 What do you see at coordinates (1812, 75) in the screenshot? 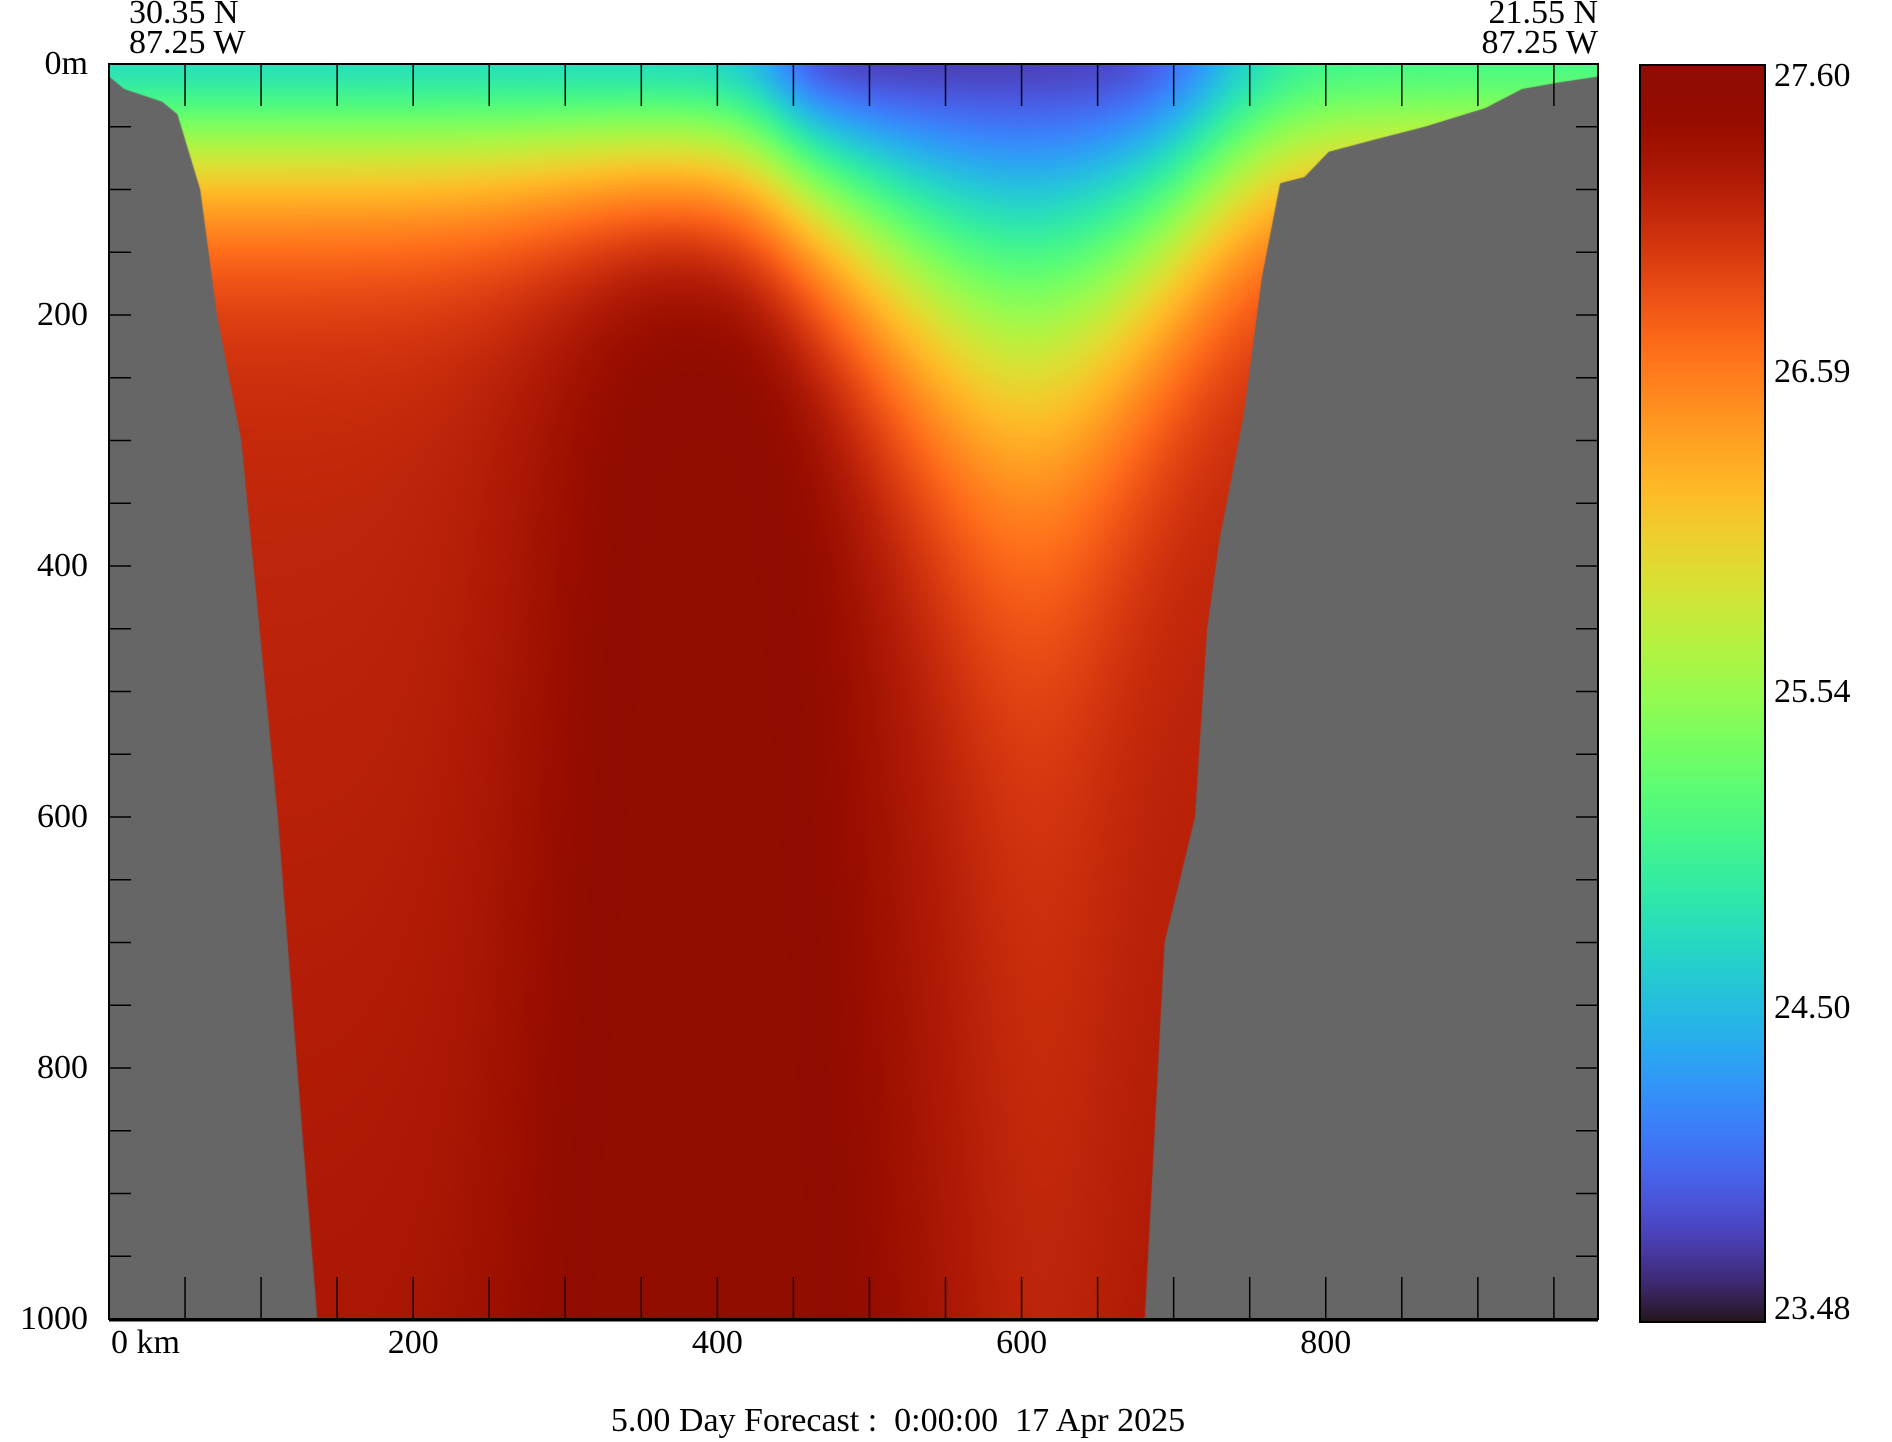
I see `colorbar-tick-label: 27.60` at bounding box center [1812, 75].